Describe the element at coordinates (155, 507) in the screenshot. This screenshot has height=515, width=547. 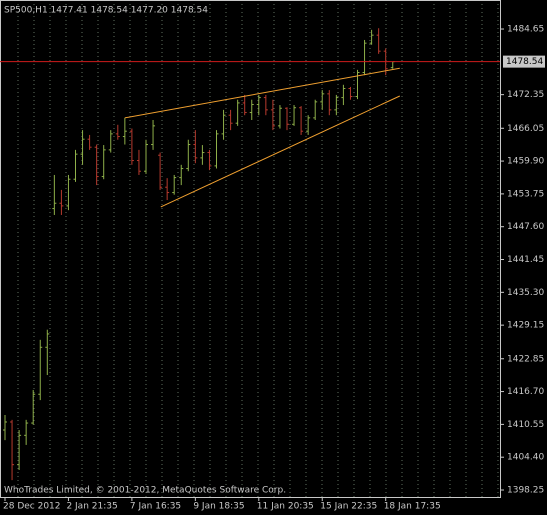
I see `x-tick-label: 7 Jan 16:35` at that location.